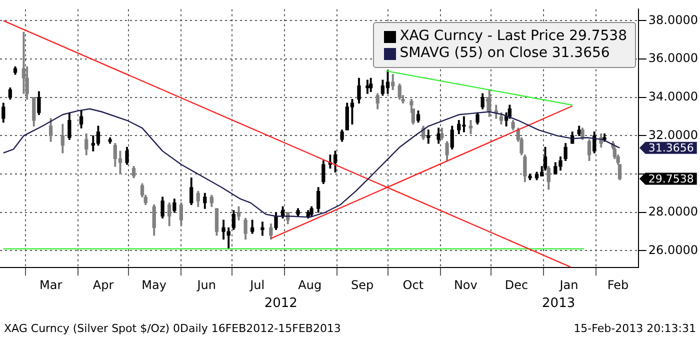 Image resolution: width=700 pixels, height=338 pixels. What do you see at coordinates (310, 285) in the screenshot?
I see `x-tick-label: Aug` at bounding box center [310, 285].